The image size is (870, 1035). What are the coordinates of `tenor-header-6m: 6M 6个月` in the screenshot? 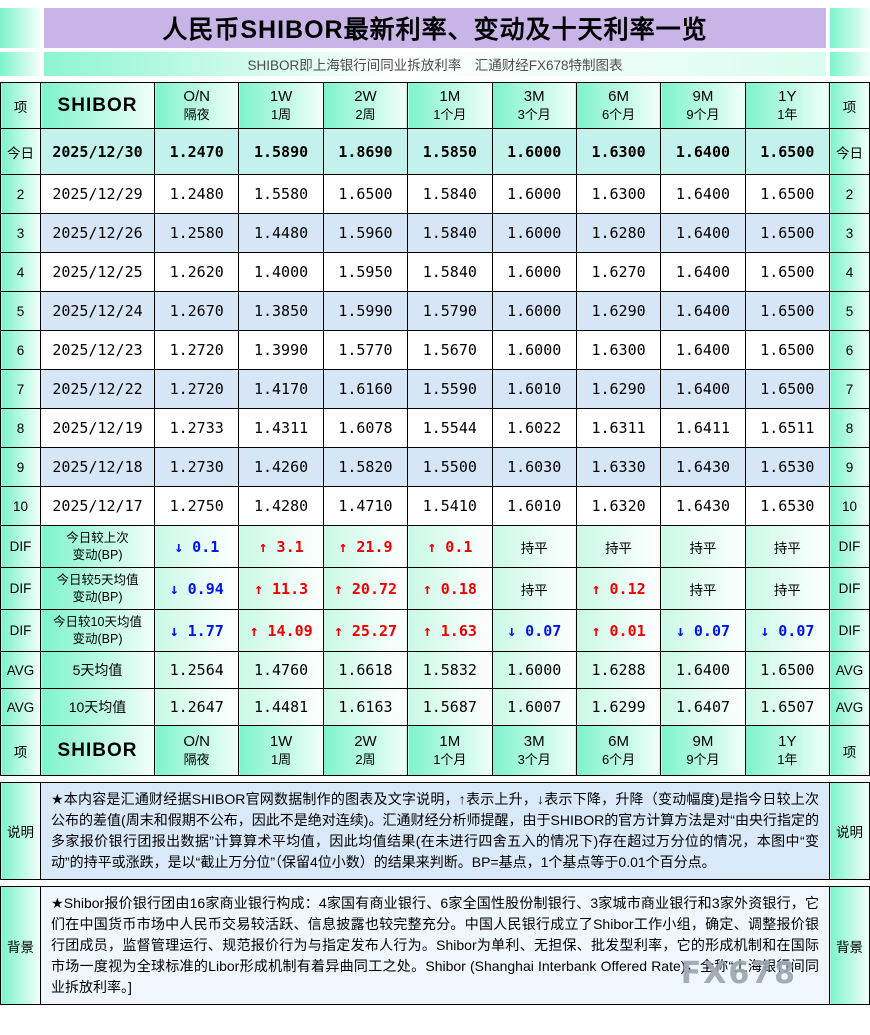 It's located at (618, 750).